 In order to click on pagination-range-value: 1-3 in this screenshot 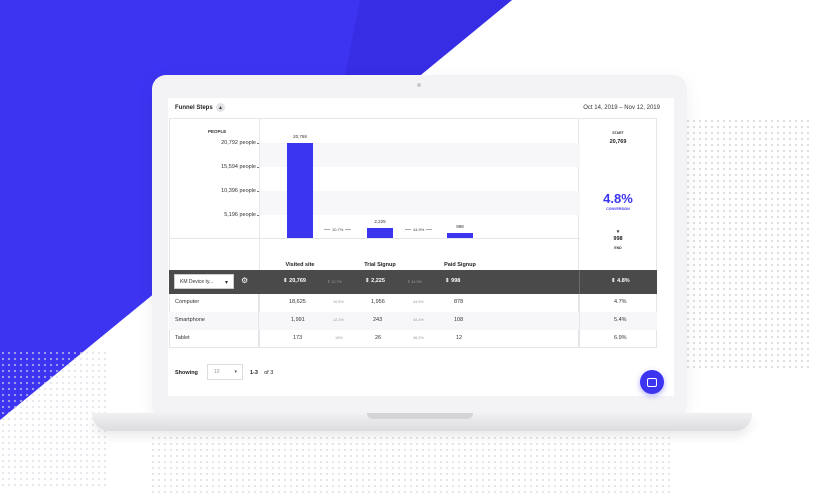, I will do `click(254, 373)`.